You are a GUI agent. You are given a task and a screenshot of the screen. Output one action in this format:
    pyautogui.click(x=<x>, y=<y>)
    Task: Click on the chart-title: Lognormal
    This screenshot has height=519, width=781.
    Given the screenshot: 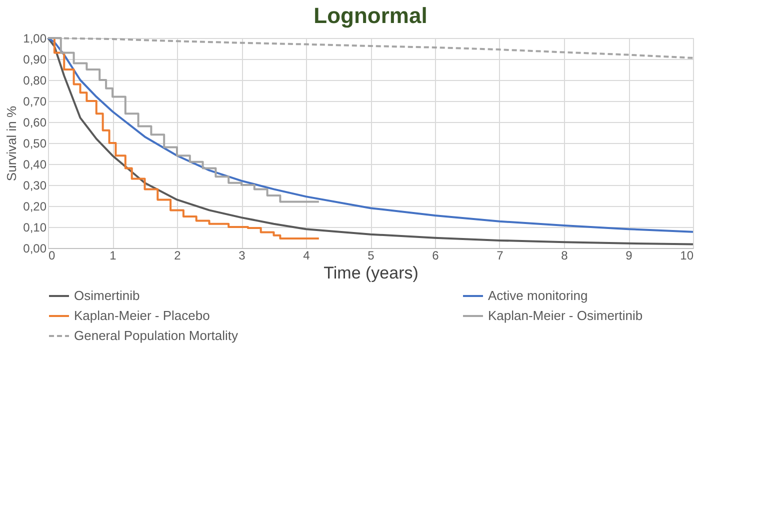 What is the action you would take?
    pyautogui.click(x=371, y=15)
    